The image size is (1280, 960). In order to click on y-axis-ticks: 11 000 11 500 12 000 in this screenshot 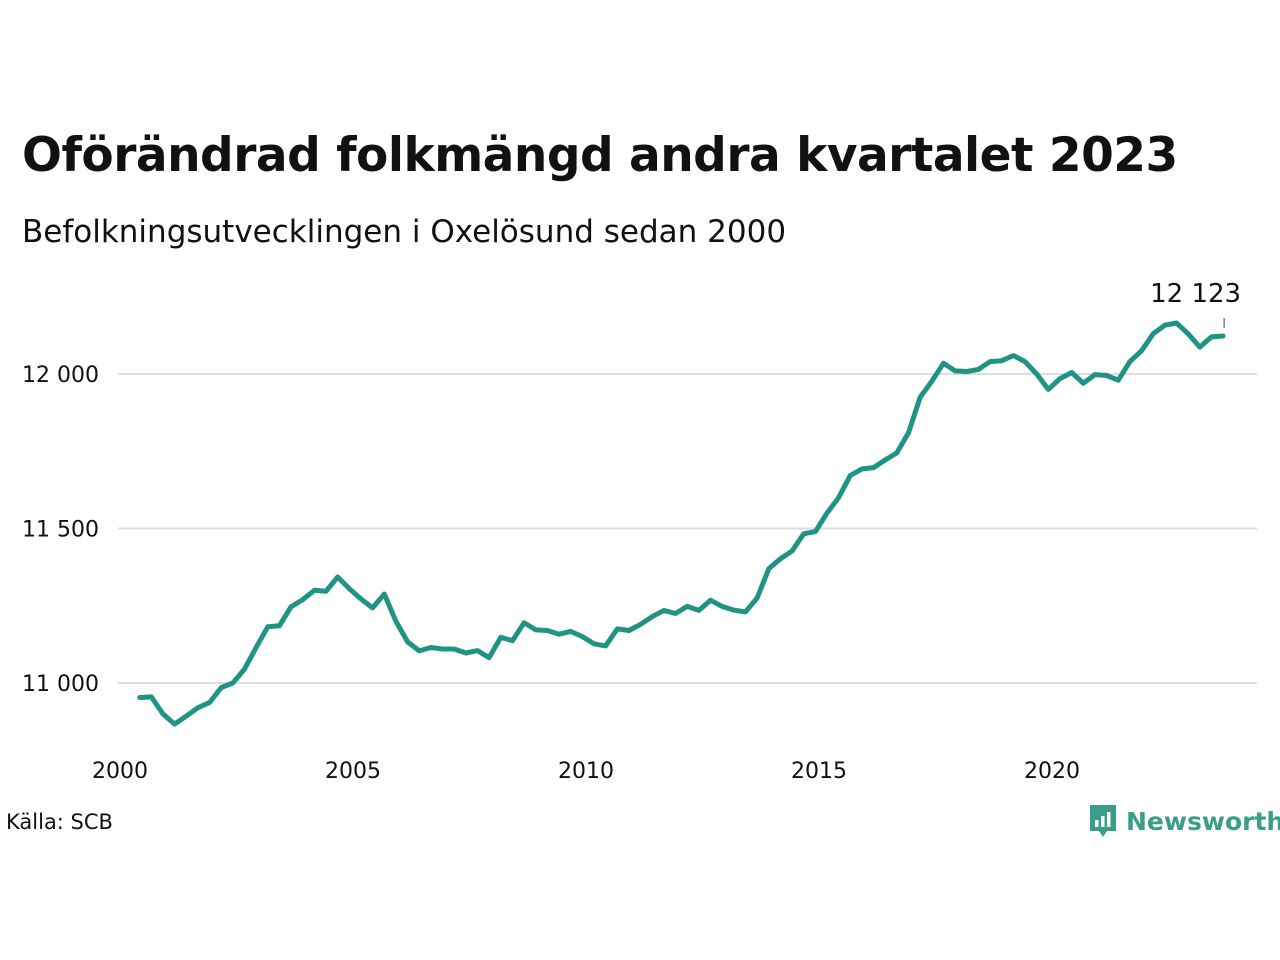, I will do `click(60, 530)`.